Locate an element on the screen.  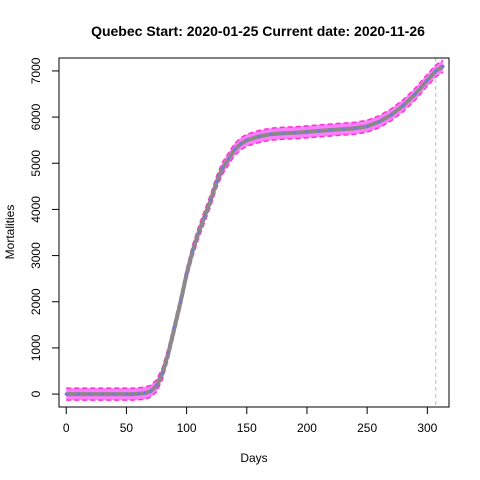
y-tick-label: 4000 is located at coordinates (36, 209).